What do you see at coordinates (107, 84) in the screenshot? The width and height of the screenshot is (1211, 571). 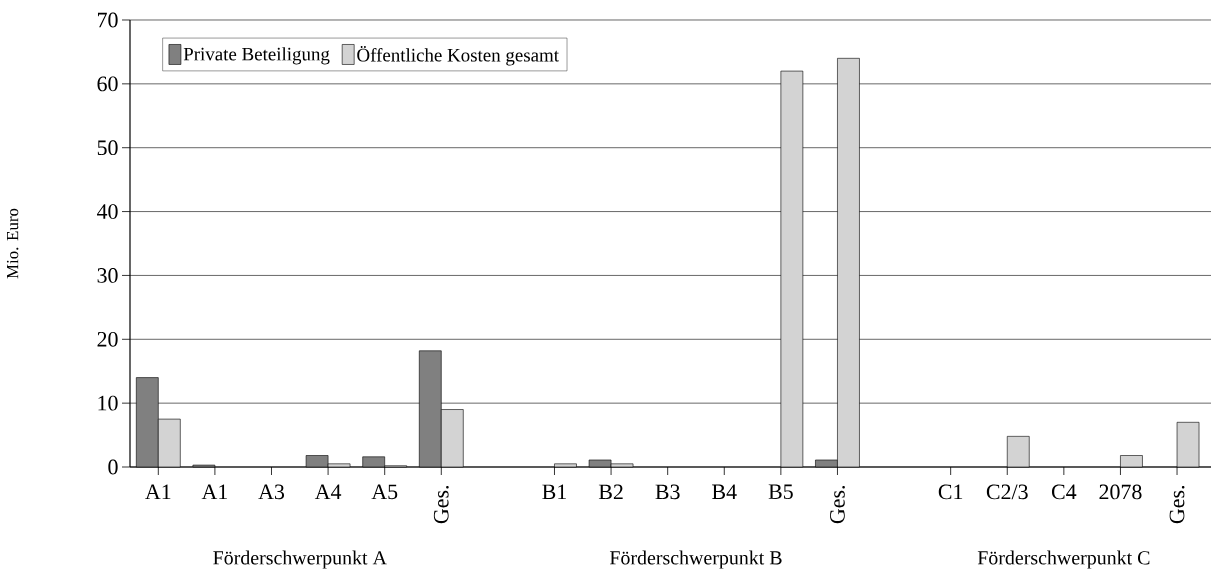 I see `y-tick-label: 60` at bounding box center [107, 84].